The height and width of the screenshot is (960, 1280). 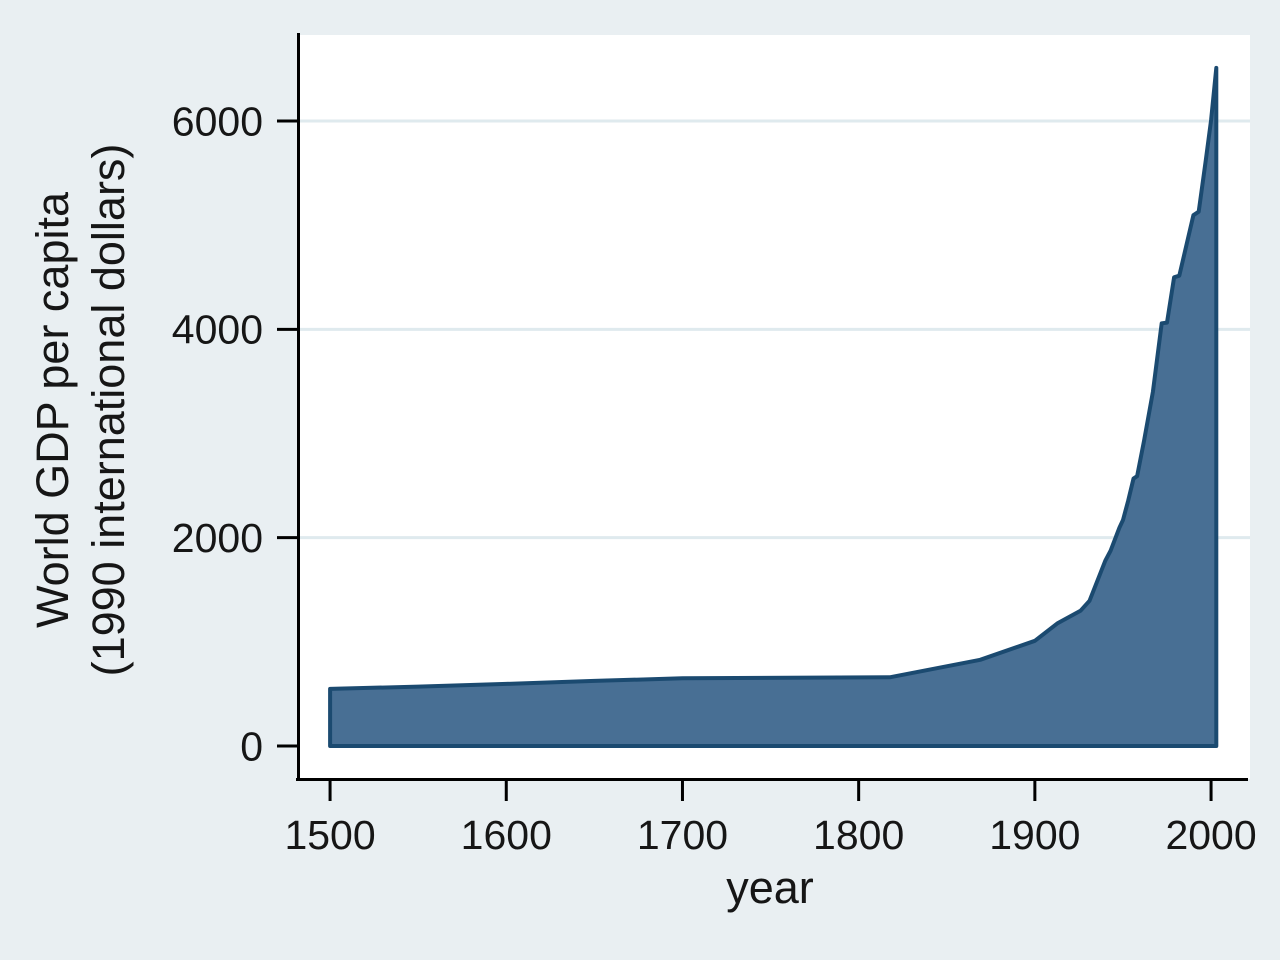 What do you see at coordinates (52, 409) in the screenshot?
I see `y-axis-title-line1: World GDP per capita` at bounding box center [52, 409].